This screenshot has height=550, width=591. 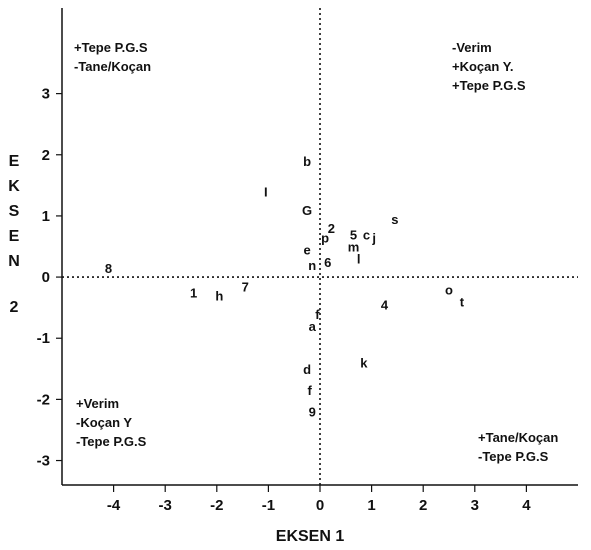 What do you see at coordinates (216, 505) in the screenshot?
I see `x-tick-label: -2` at bounding box center [216, 505].